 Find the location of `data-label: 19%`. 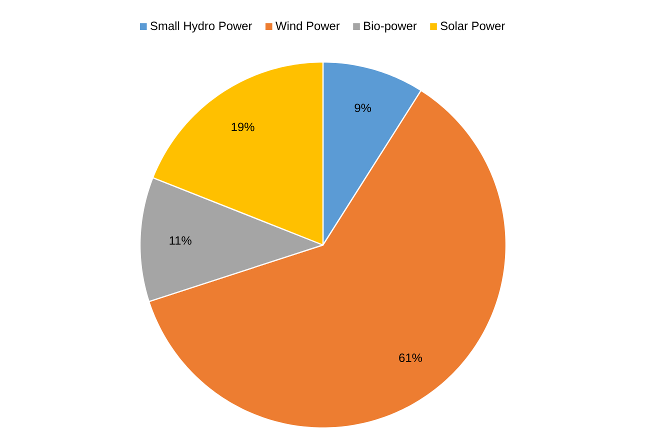

data-label: 19% is located at coordinates (243, 127).